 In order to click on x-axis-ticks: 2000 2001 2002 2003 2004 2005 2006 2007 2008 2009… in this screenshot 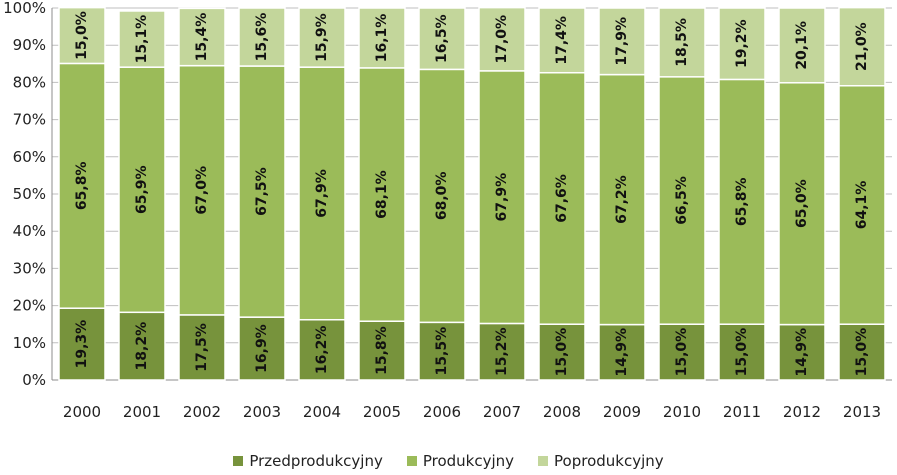, I will do `click(472, 412)`.